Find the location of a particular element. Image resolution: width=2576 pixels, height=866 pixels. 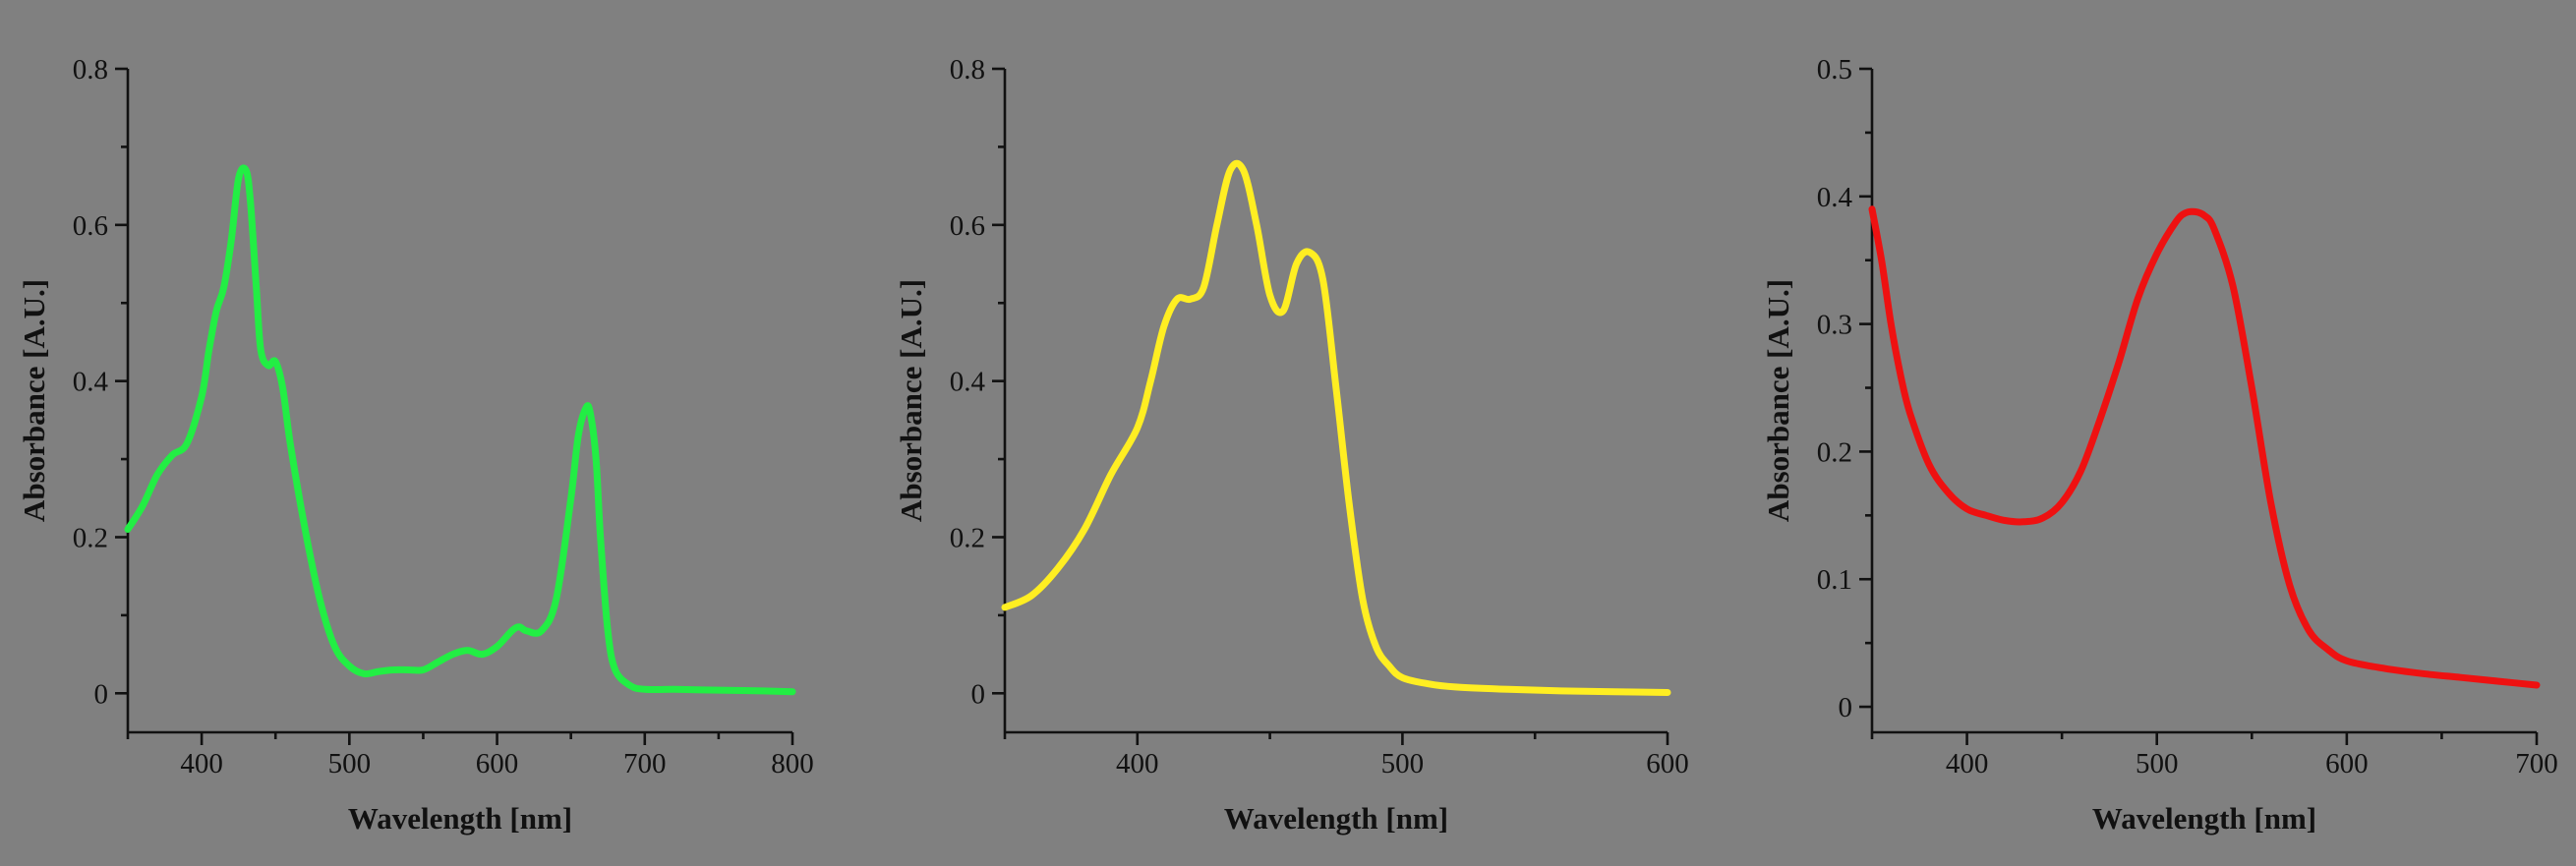

y-tick-label: 0.3 is located at coordinates (1834, 325).